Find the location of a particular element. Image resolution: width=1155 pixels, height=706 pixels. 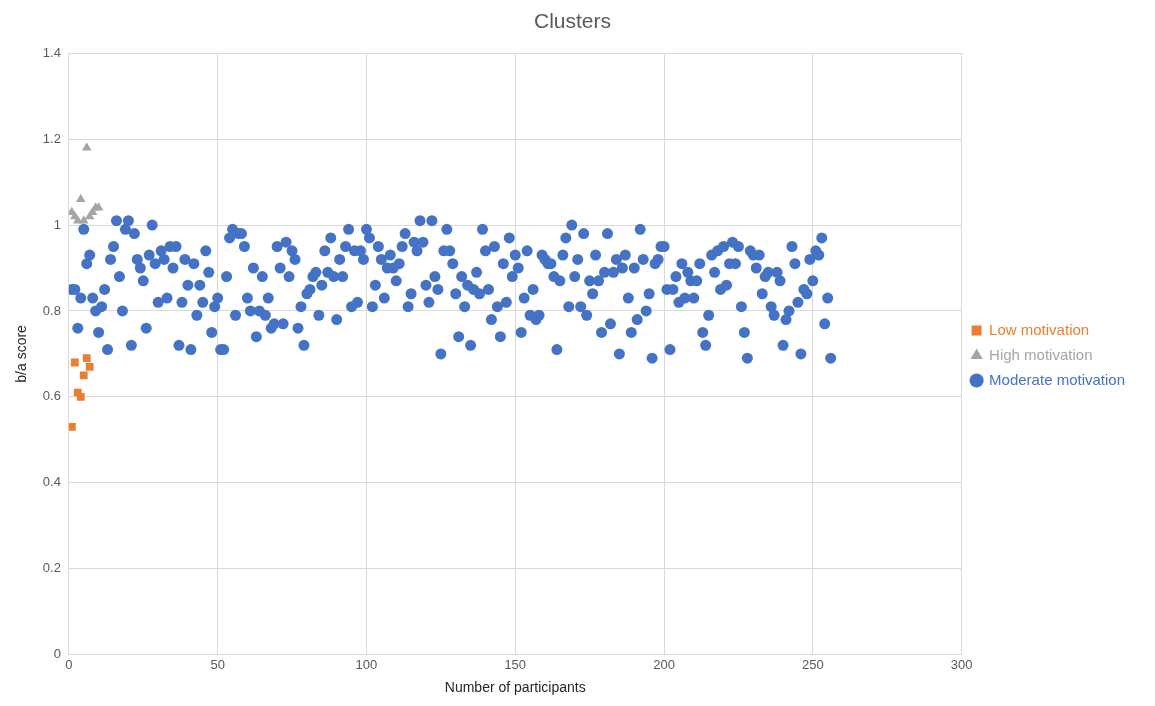

y-tick-label: 0.6 is located at coordinates (51, 396).